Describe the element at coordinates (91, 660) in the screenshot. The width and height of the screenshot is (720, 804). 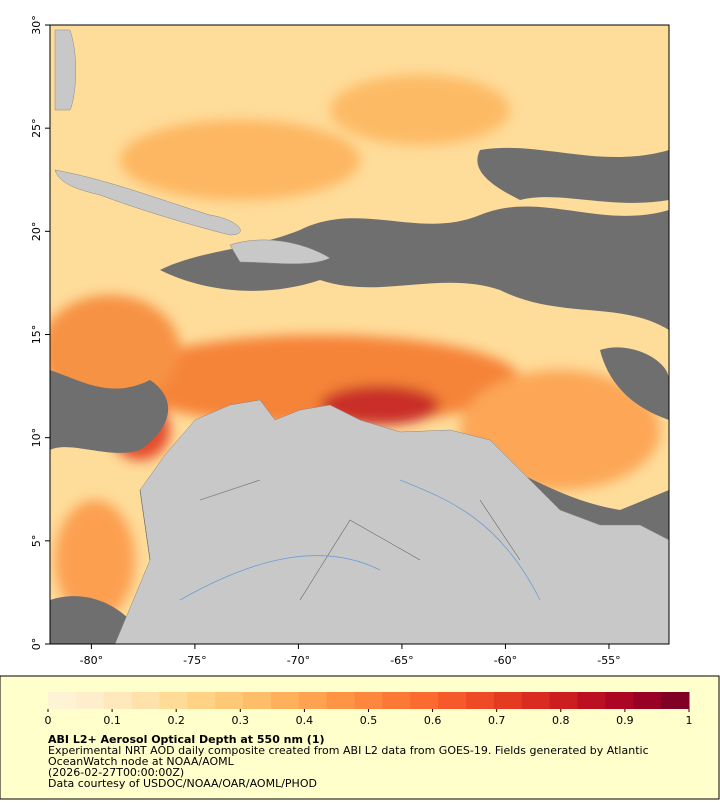
I see `x-tick-label: -80°` at that location.